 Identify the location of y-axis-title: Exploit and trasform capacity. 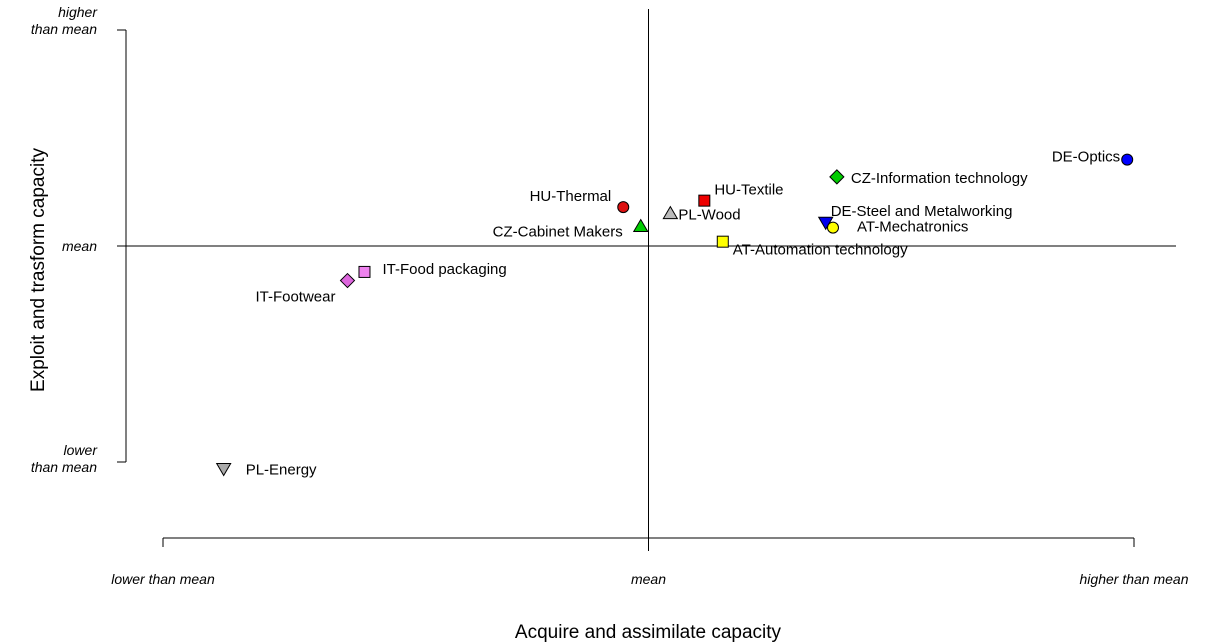
(38, 270).